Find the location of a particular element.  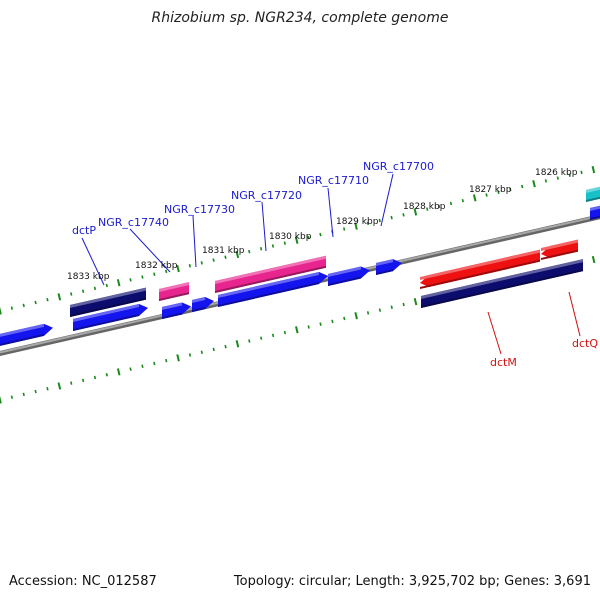

gene-dctQ-forward is located at coordinates (559, 249).